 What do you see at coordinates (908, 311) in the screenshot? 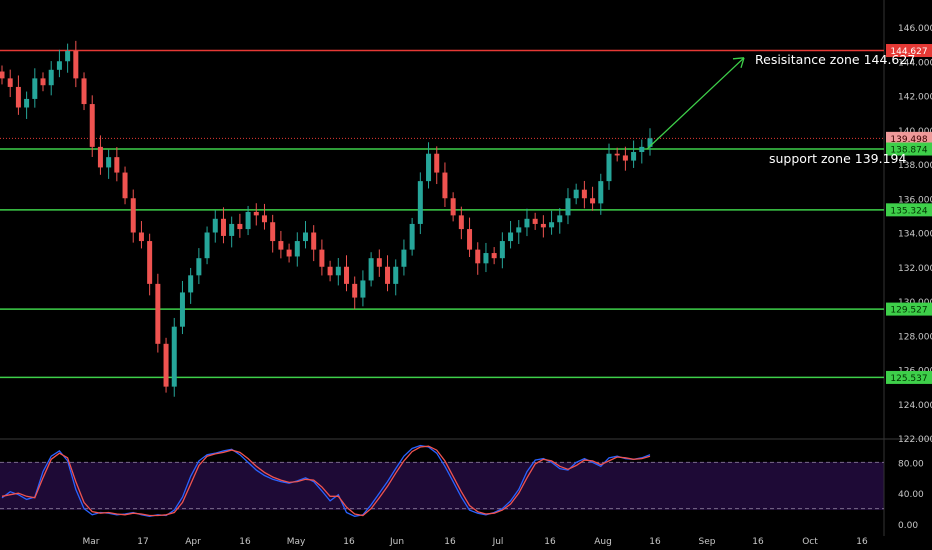
I see `price-label-text: 129.527` at bounding box center [908, 311].